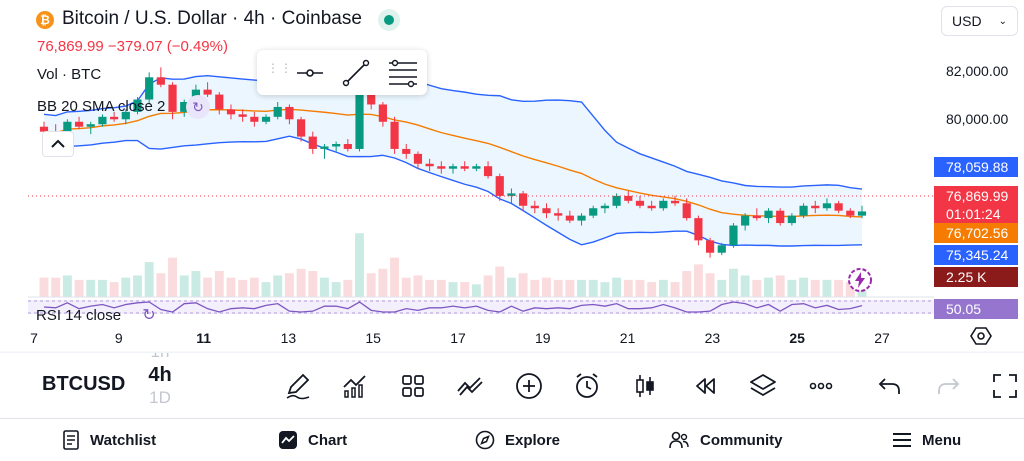  I want to click on interval-selected: 4h, so click(160, 375).